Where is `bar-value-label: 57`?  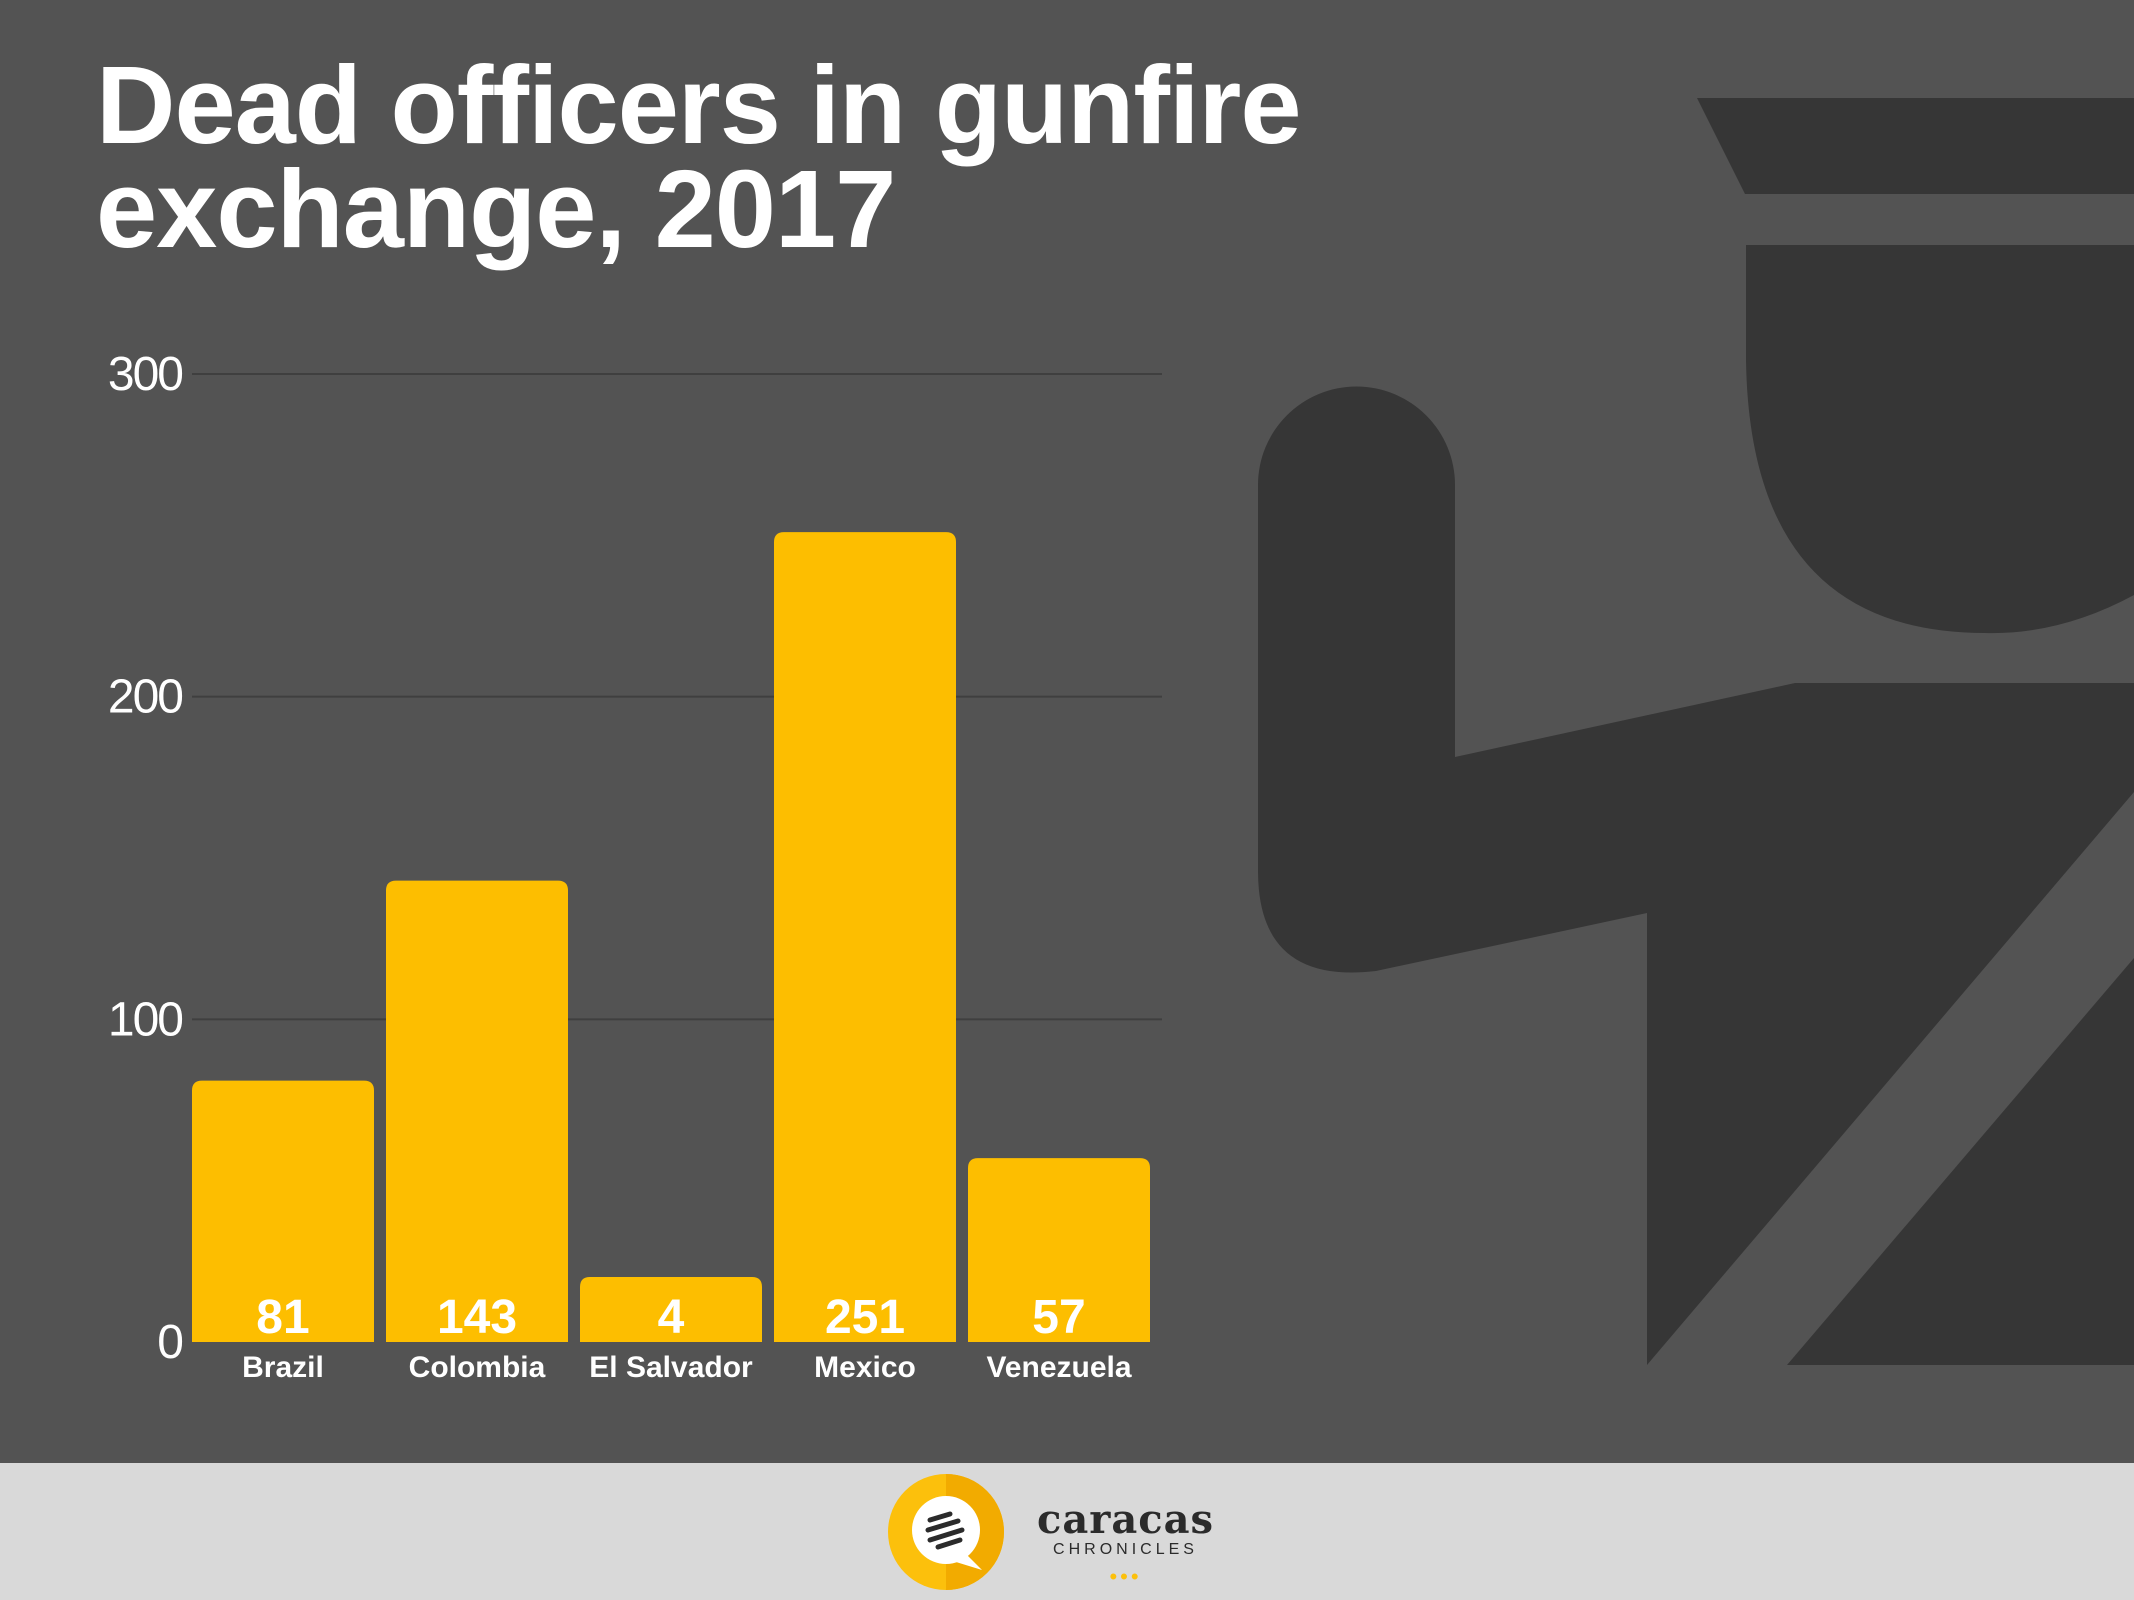 bar-value-label: 57 is located at coordinates (1058, 1317).